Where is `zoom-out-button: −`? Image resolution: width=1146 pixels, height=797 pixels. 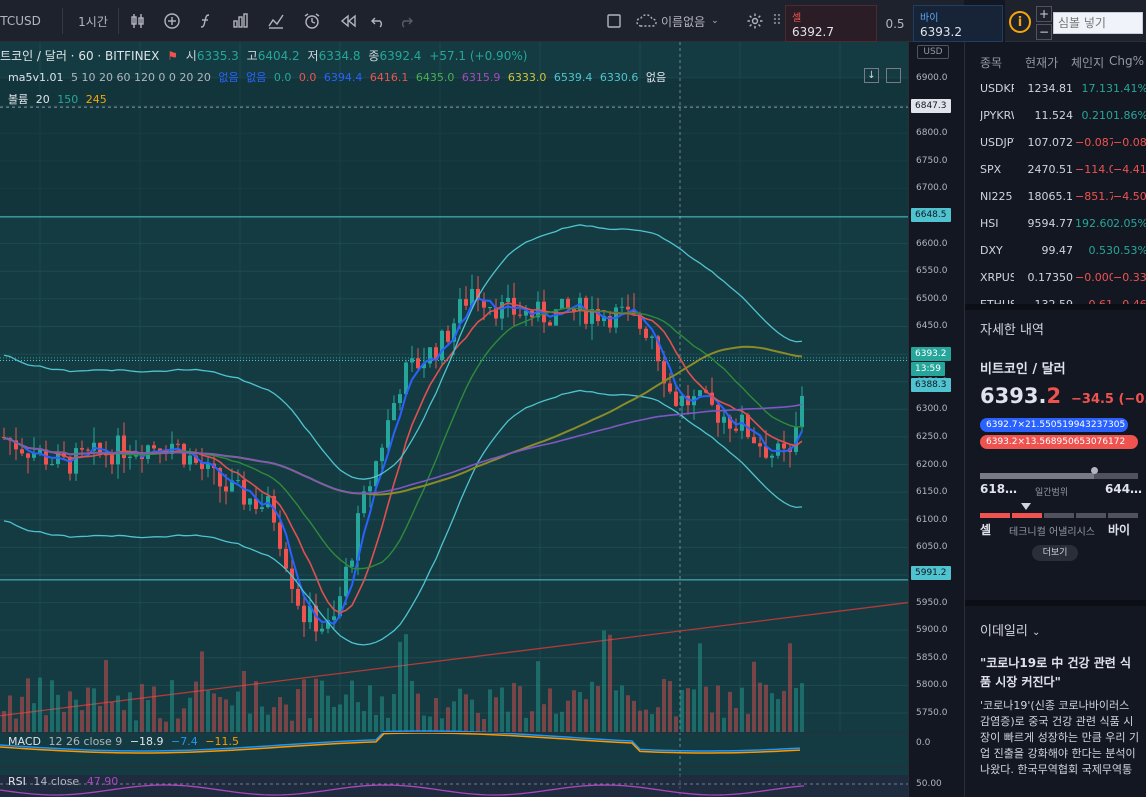
zoom-out-button: − is located at coordinates (1044, 32).